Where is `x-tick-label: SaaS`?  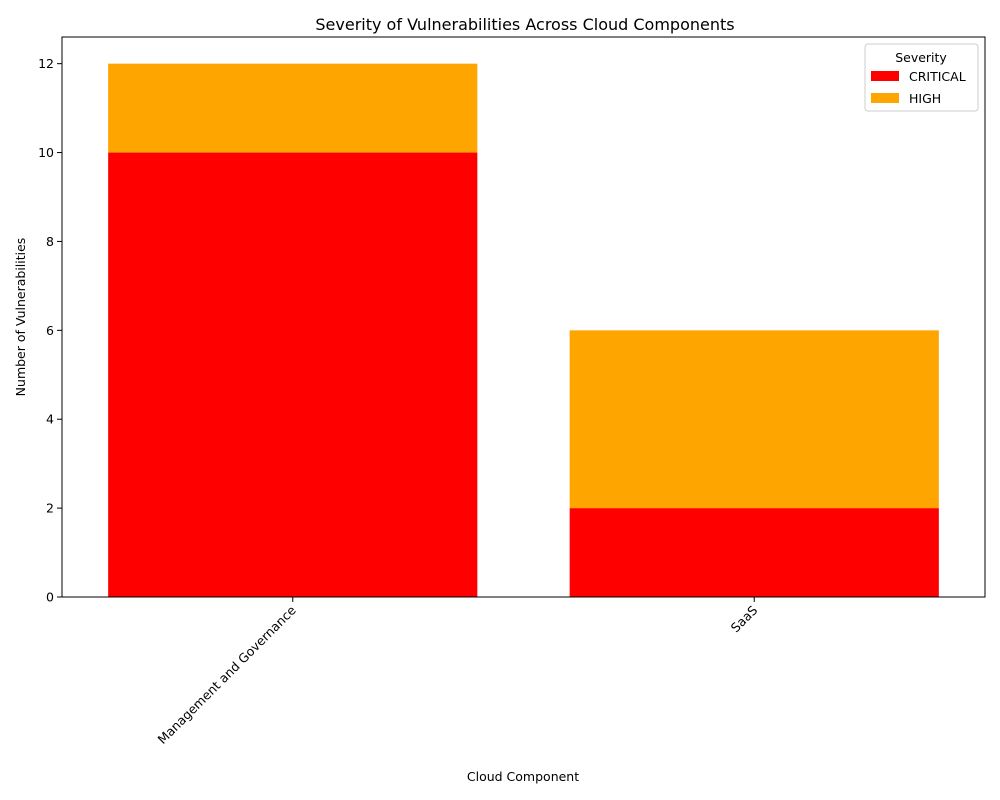 x-tick-label: SaaS is located at coordinates (744, 618).